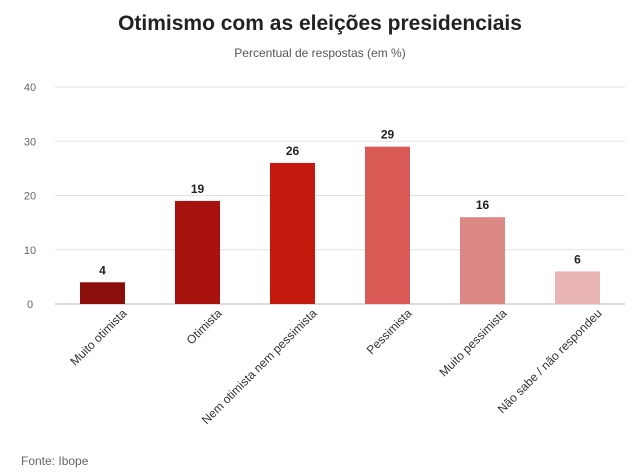 This screenshot has height=474, width=640. I want to click on value-label: 4, so click(102, 270).